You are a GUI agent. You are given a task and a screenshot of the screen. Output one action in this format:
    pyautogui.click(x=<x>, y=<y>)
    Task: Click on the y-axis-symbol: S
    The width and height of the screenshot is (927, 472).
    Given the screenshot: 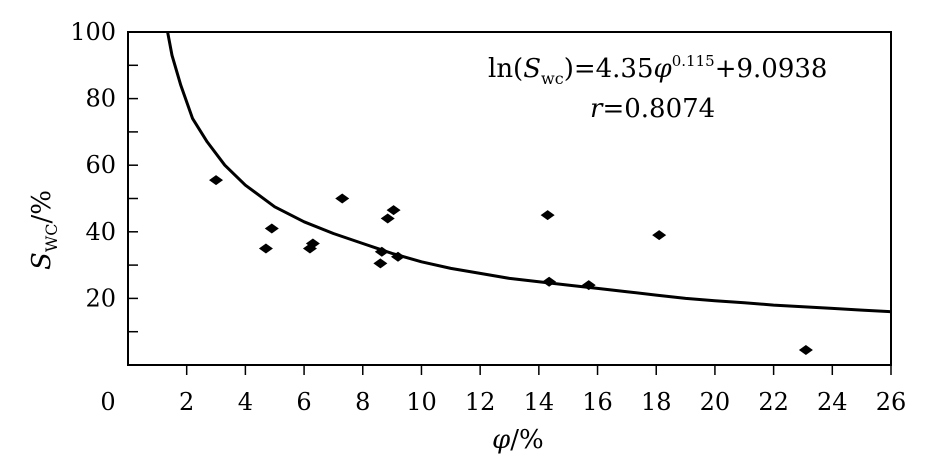 What is the action you would take?
    pyautogui.click(x=42, y=261)
    